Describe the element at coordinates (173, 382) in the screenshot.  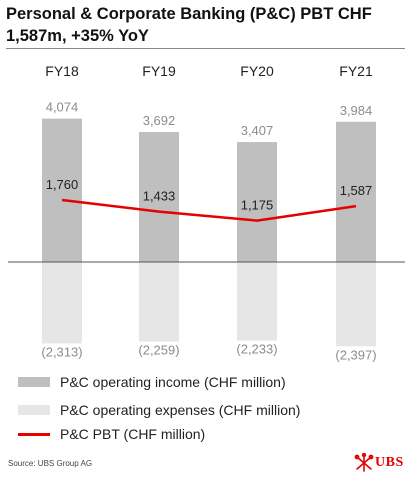
I see `legend-label-income: P&C operating income (CHF million)` at that location.